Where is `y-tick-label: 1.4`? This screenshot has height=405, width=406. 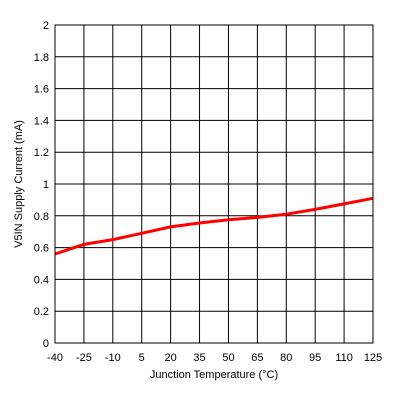
y-tick-label: 1.4 is located at coordinates (41, 121).